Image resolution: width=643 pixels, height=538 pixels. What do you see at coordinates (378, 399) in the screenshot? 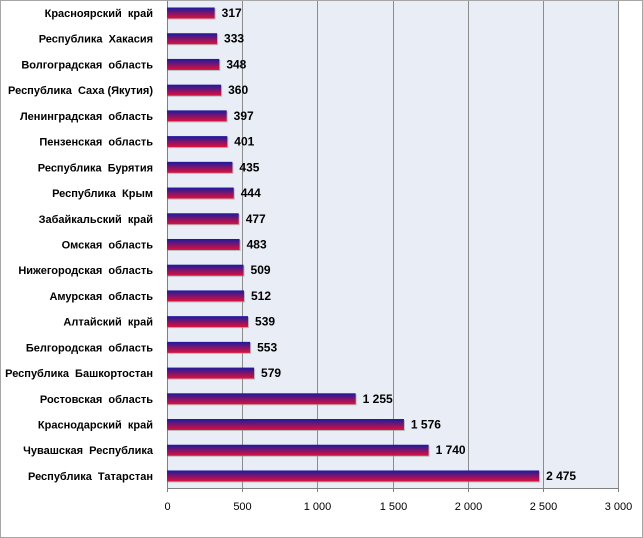
I see `data-label: 1 255` at bounding box center [378, 399].